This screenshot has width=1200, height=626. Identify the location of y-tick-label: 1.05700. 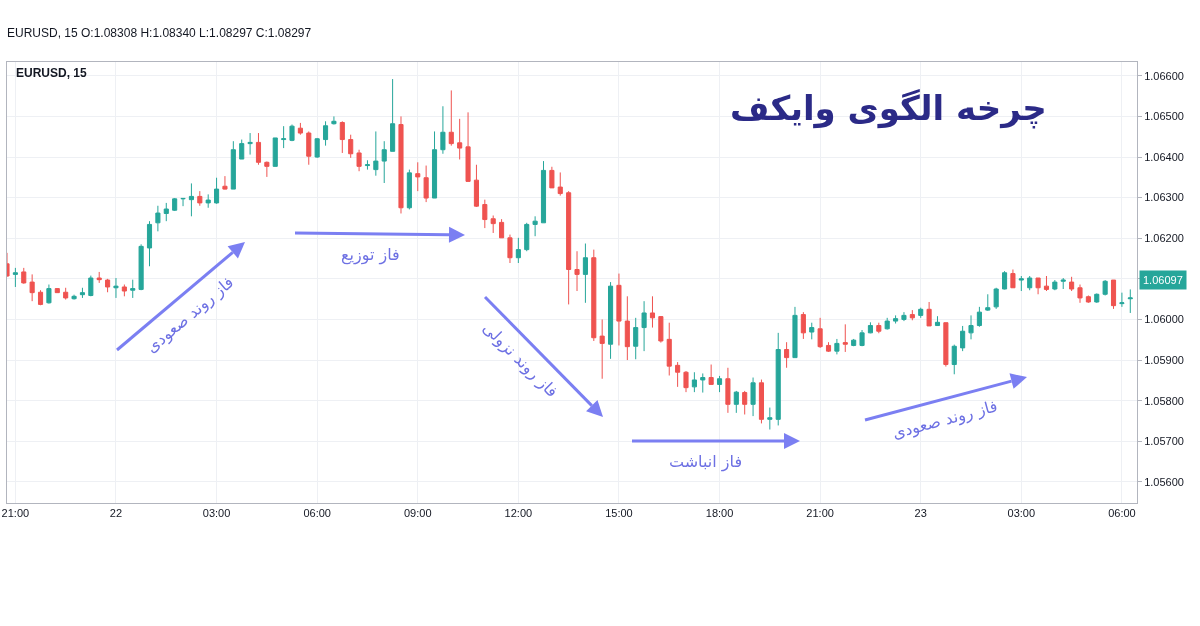
(1164, 441).